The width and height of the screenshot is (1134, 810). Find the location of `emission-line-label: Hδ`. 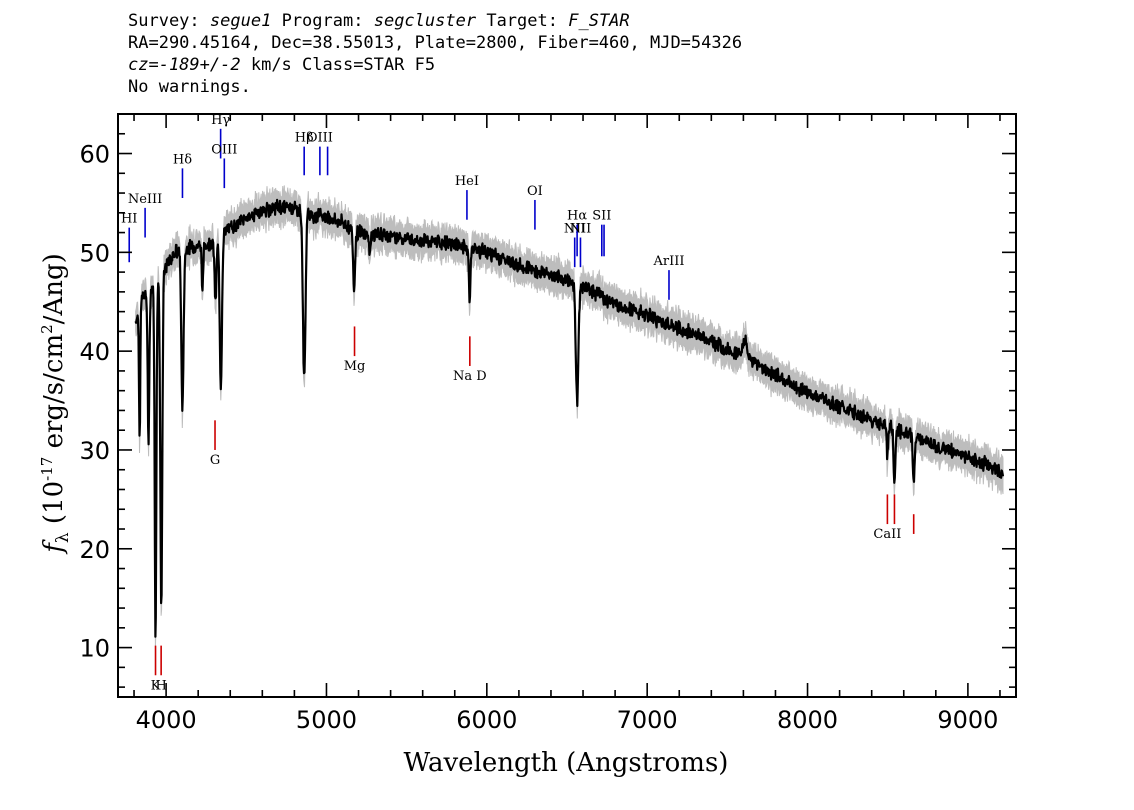

emission-line-label: Hδ is located at coordinates (182, 159).